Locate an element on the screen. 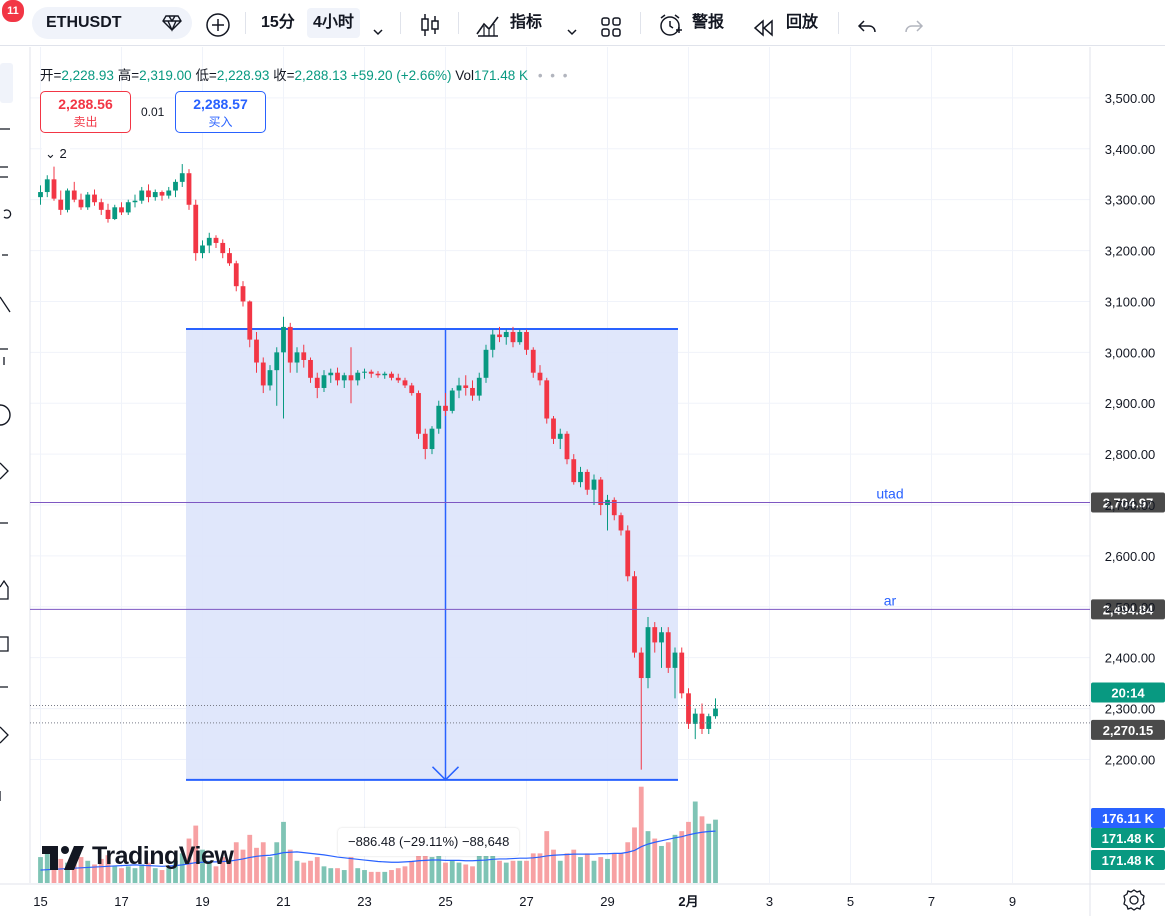 Image resolution: width=1165 pixels, height=921 pixels. x-tick-label: 21 is located at coordinates (283, 901).